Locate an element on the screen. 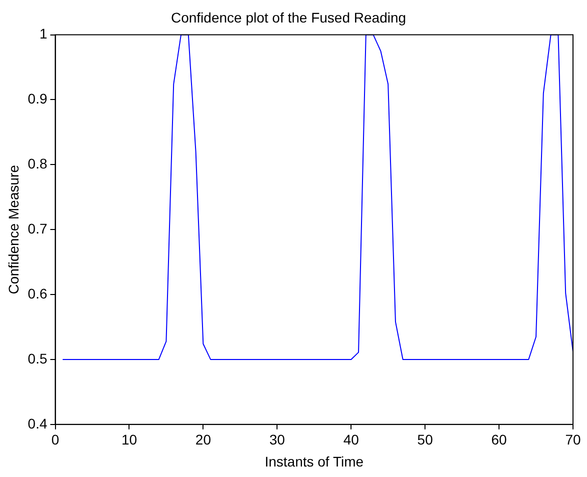 Image resolution: width=587 pixels, height=477 pixels. x-tick-label: 10 is located at coordinates (129, 440).